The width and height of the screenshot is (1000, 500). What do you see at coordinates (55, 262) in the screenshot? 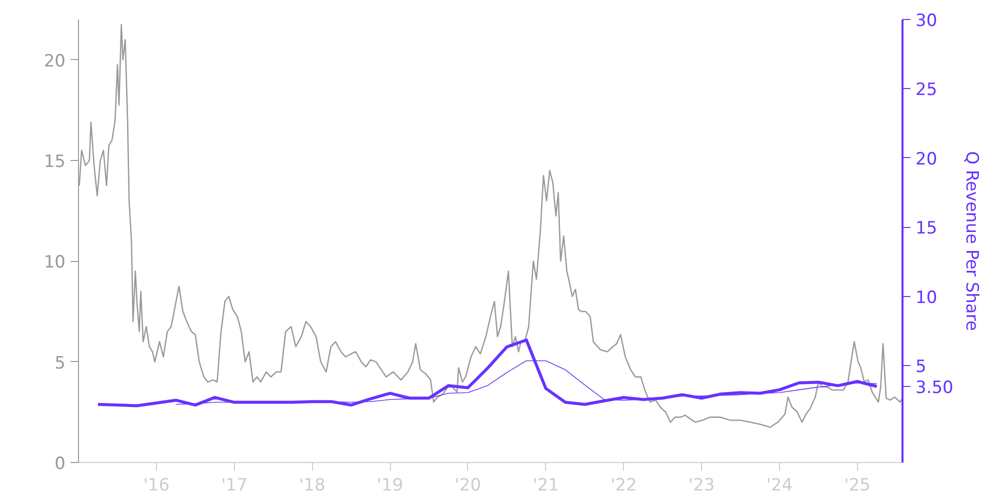
I see `y-tick-label: 10` at bounding box center [55, 262].